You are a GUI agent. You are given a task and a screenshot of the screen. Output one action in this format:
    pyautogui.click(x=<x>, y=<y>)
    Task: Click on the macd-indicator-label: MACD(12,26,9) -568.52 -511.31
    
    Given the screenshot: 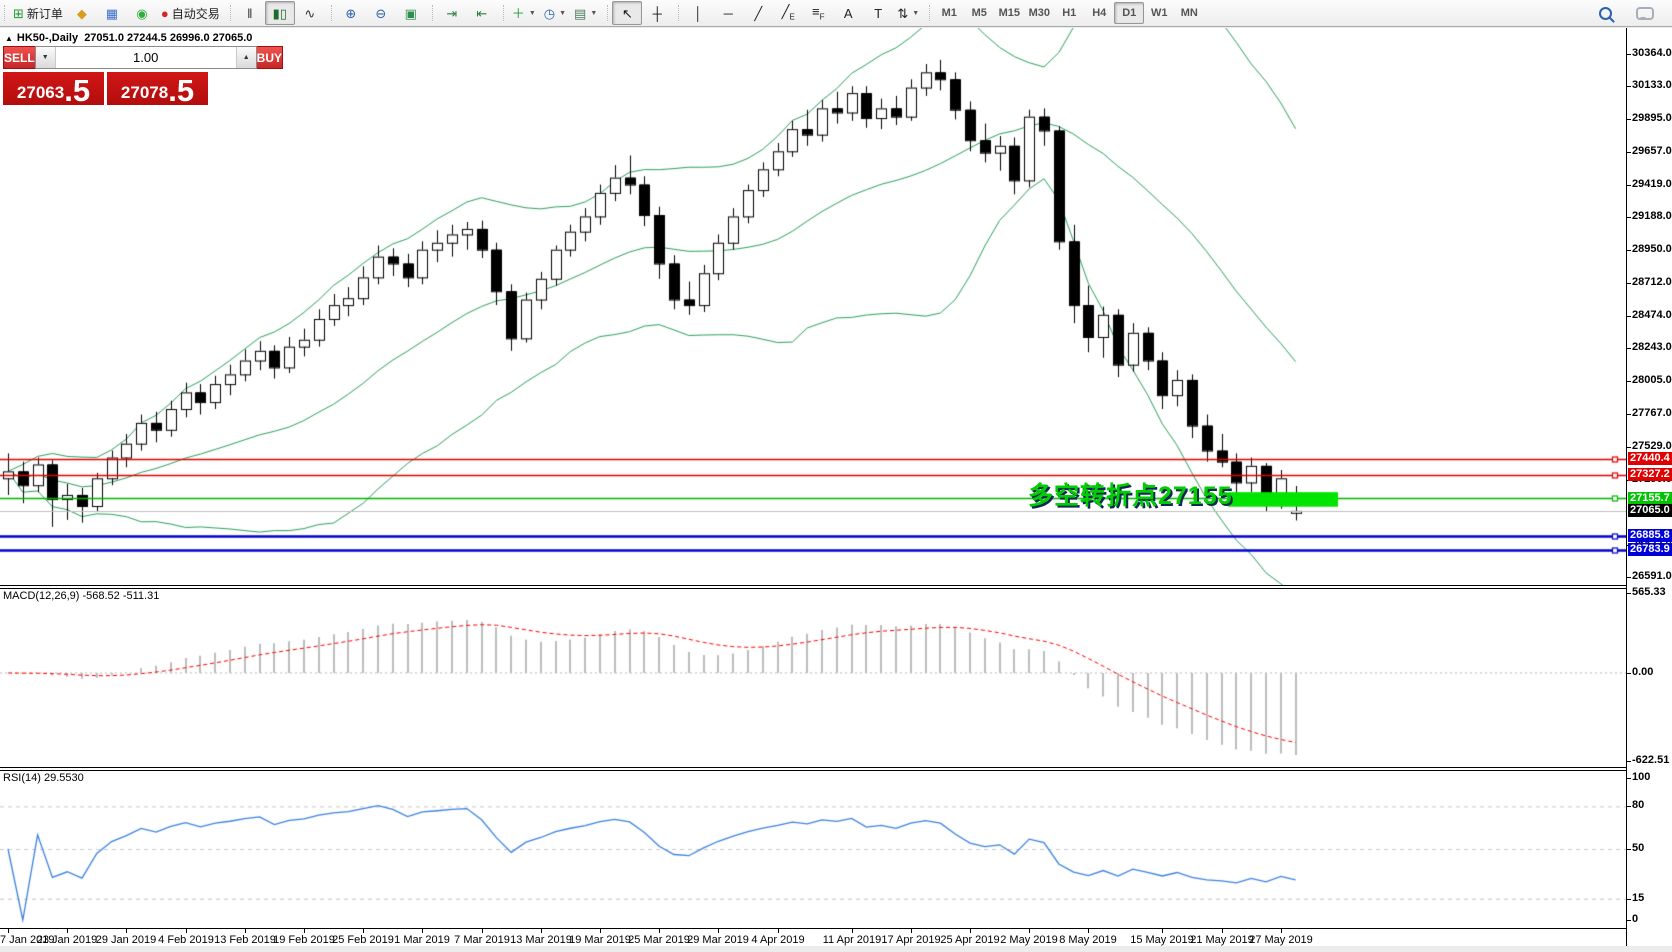 What is the action you would take?
    pyautogui.click(x=81, y=596)
    